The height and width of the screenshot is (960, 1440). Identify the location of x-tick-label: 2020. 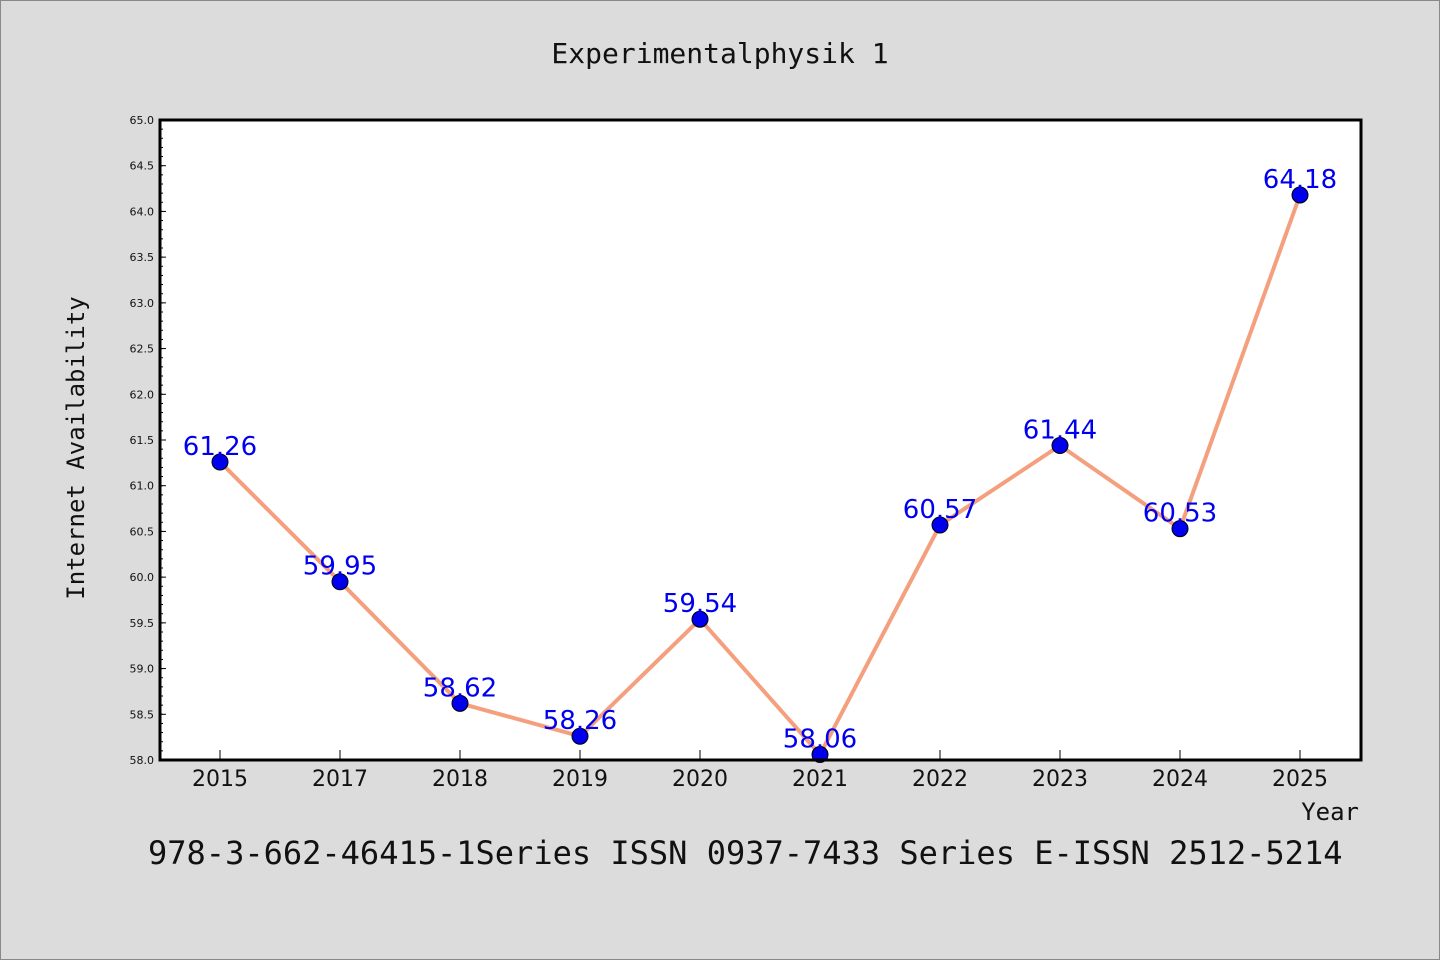
(700, 779).